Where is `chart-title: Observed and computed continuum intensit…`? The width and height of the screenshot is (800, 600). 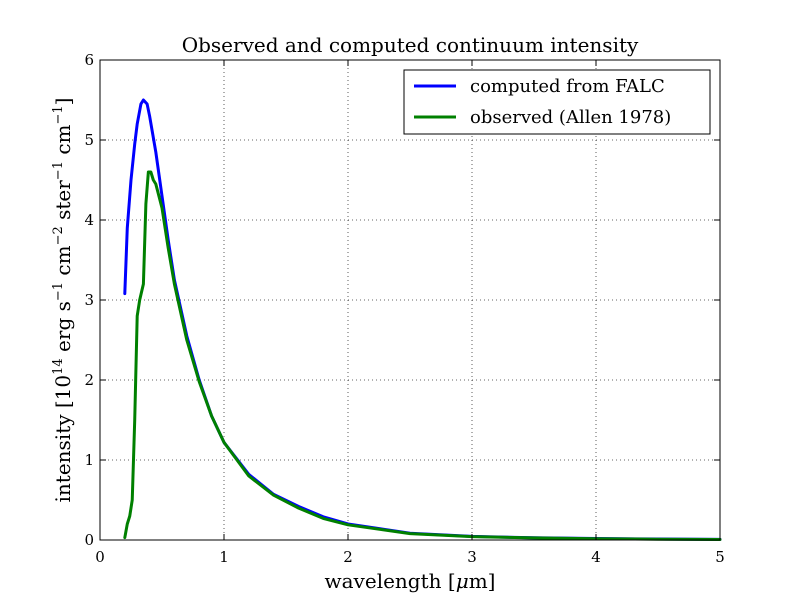
chart-title: Observed and computed continuum intensit… is located at coordinates (410, 45).